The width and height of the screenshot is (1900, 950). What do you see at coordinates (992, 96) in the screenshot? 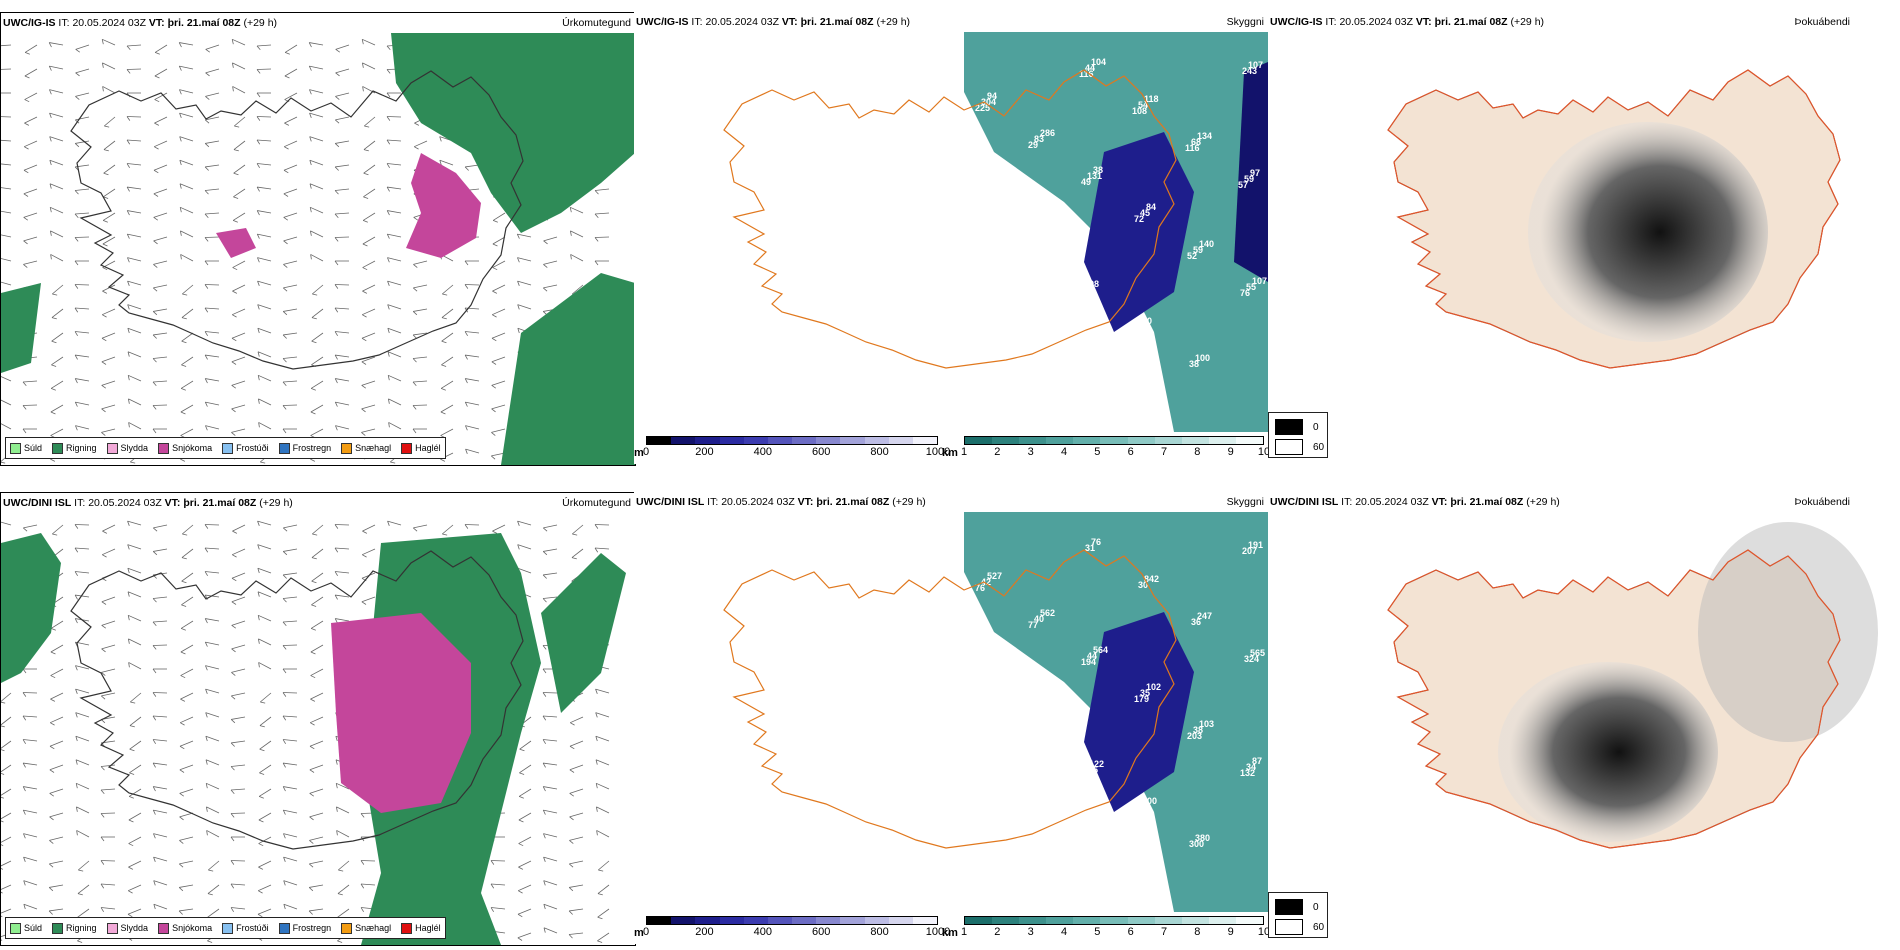
I see `ceiling-value: 94` at bounding box center [992, 96].